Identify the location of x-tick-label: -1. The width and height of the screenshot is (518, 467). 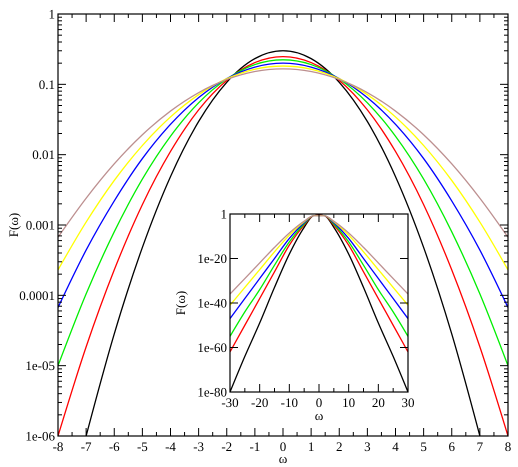
(254, 446).